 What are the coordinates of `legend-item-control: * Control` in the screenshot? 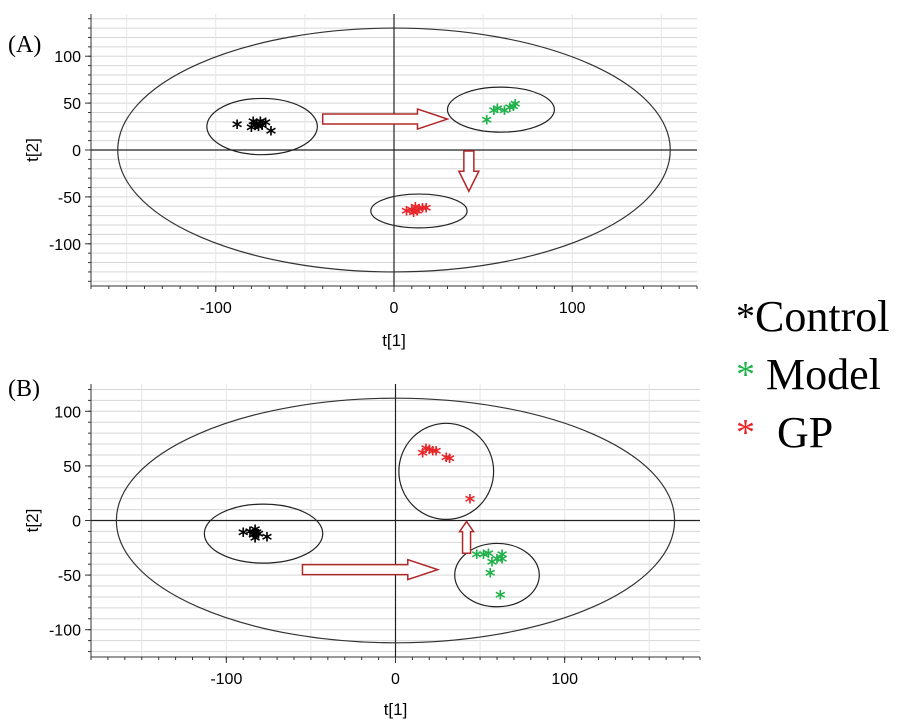 It's located at (821, 317).